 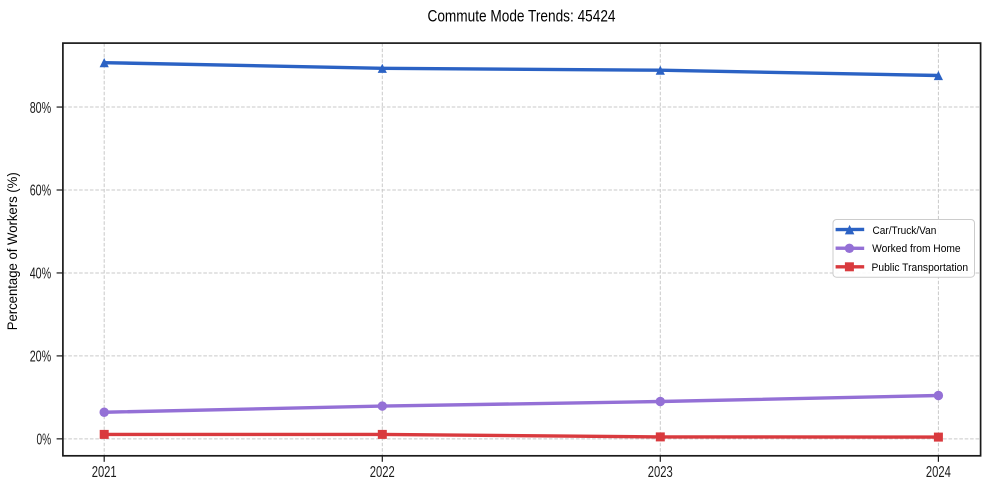 What do you see at coordinates (41, 357) in the screenshot?
I see `svg-text: 20%` at bounding box center [41, 357].